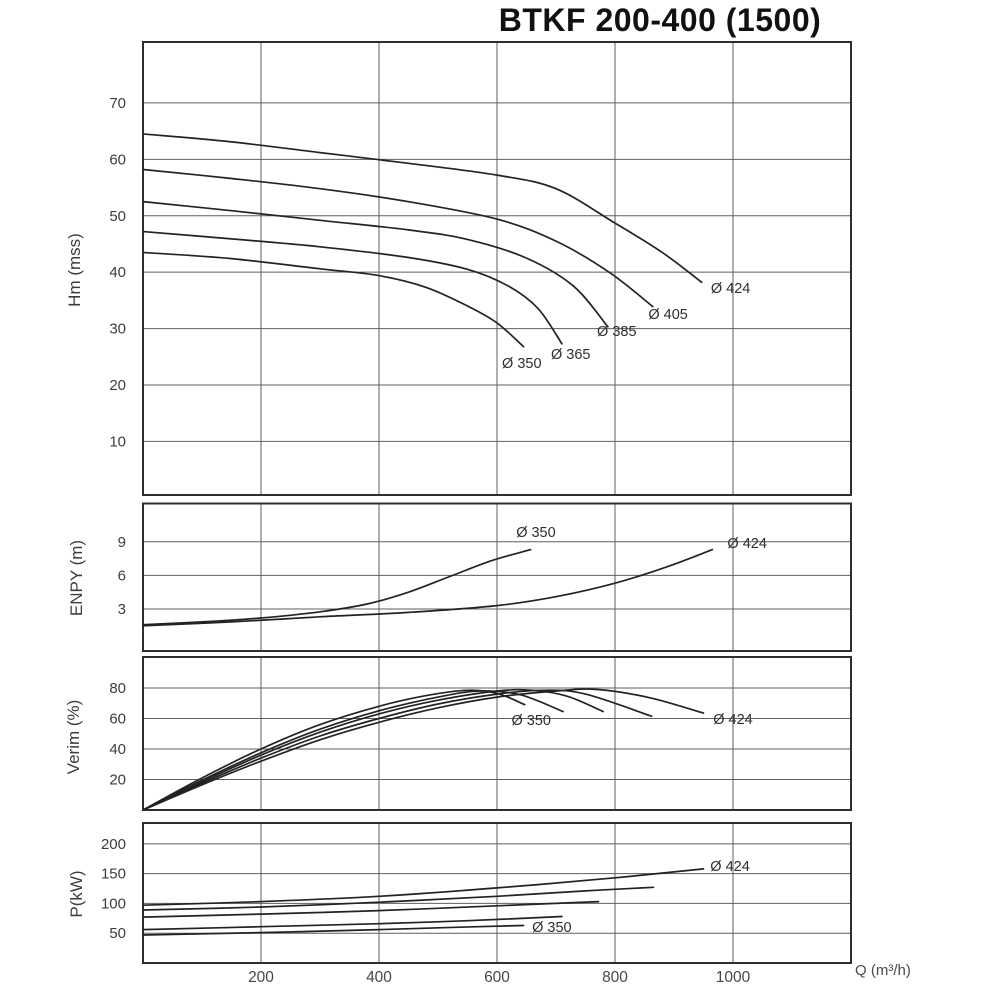  What do you see at coordinates (571, 355) in the screenshot?
I see `curve-label: Ø 365` at bounding box center [571, 355].